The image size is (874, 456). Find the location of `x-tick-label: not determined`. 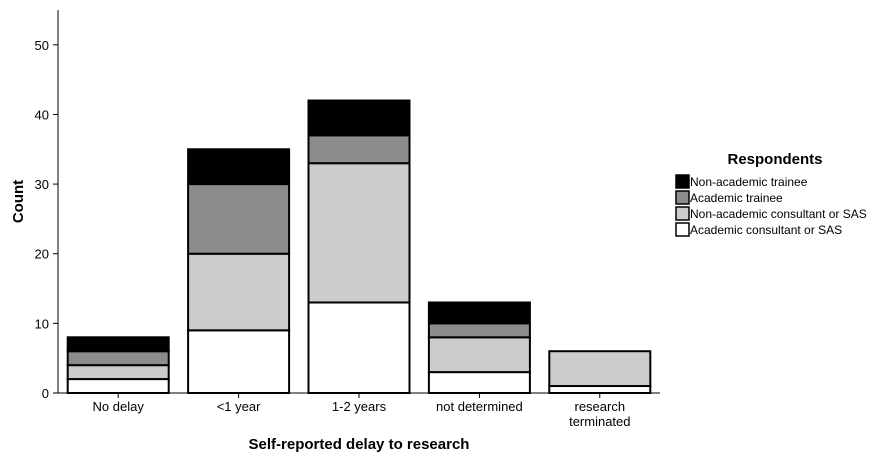

x-tick-label: not determined is located at coordinates (479, 406).